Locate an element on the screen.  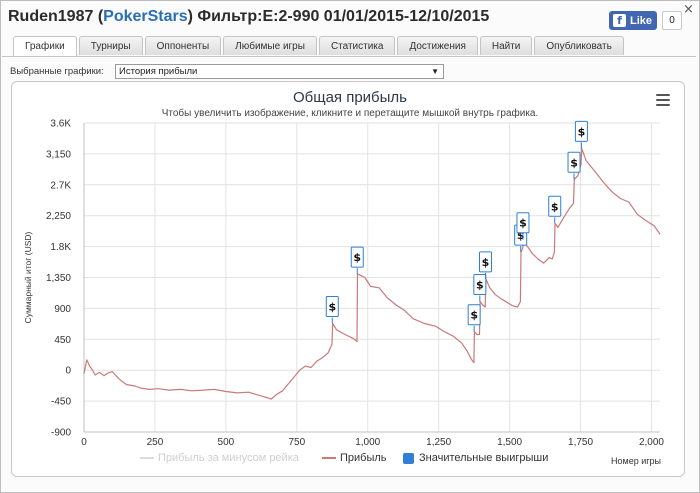
title-player: Ruden1987 ( is located at coordinates (56, 16).